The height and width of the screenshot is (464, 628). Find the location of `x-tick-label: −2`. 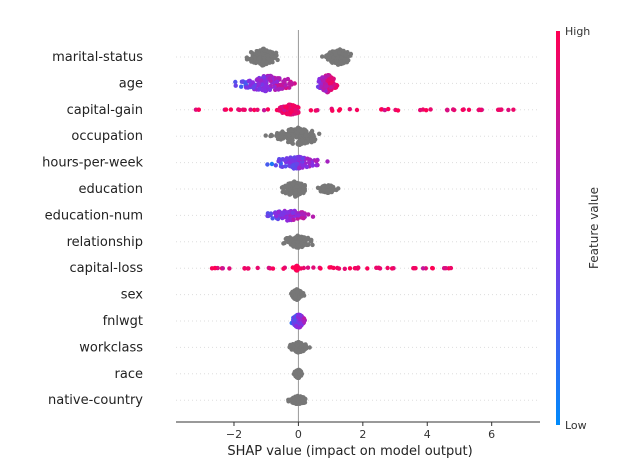

x-tick-label: −2 is located at coordinates (234, 434).